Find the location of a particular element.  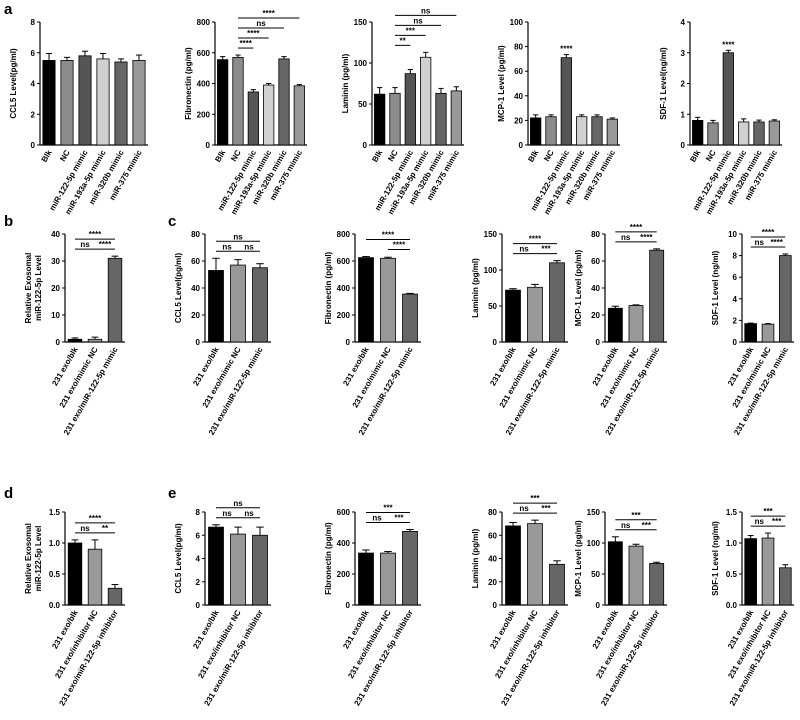

y-tick-label: 4 is located at coordinates (735, 299).